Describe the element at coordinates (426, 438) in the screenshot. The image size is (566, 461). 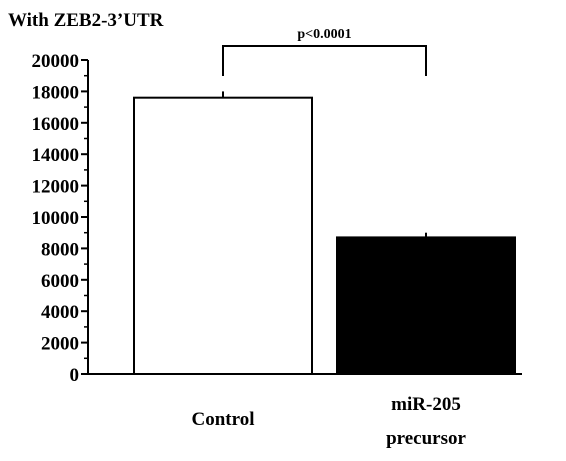
I see `x-tick-label: precursor` at that location.